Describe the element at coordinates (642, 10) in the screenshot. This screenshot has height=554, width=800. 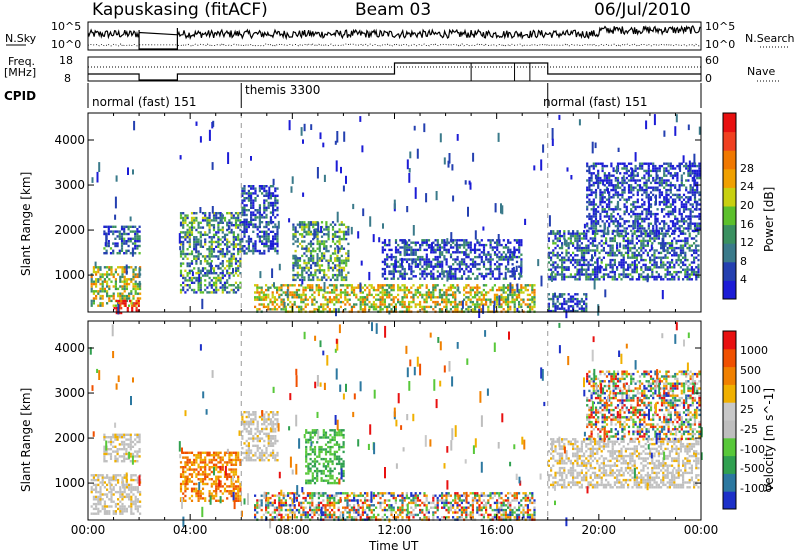
I see `date-title: 06/Jul/2010` at that location.